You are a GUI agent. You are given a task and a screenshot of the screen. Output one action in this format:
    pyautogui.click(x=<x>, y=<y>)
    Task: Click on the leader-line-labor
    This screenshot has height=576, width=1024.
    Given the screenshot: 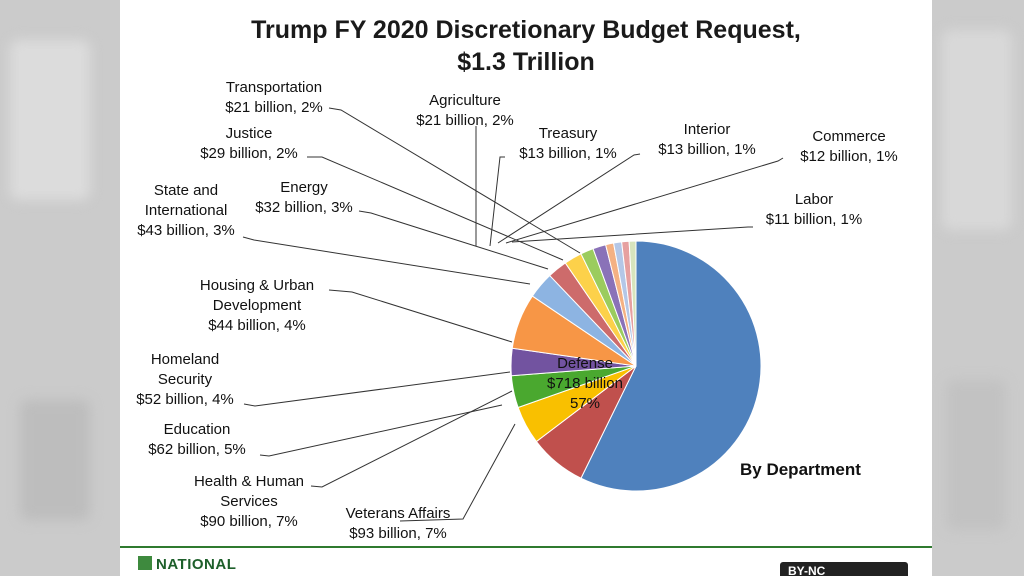 What is the action you would take?
    pyautogui.click(x=632, y=234)
    